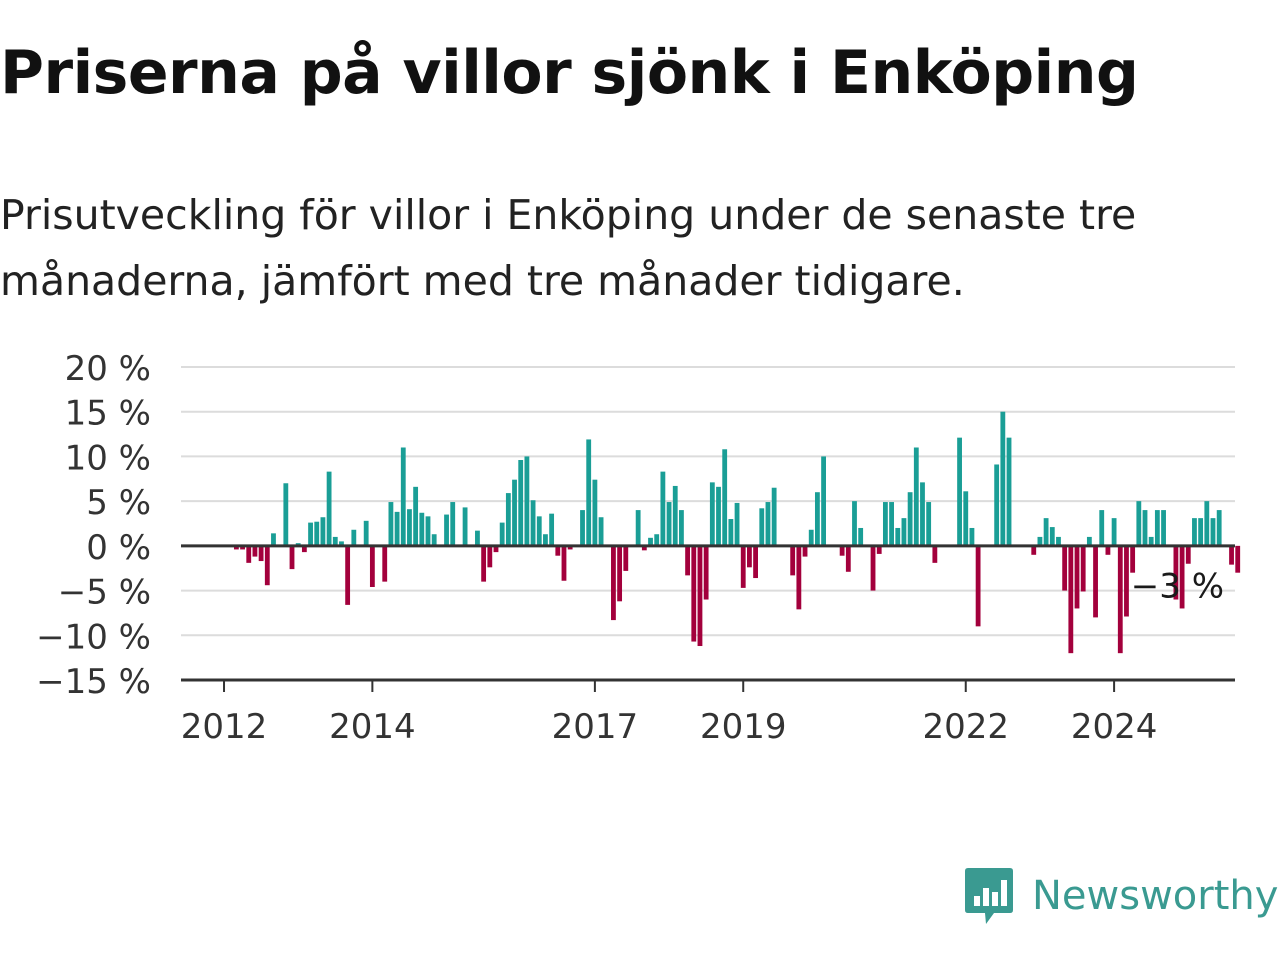  Describe the element at coordinates (108, 369) in the screenshot. I see `y-tick-label: 20 %` at that location.